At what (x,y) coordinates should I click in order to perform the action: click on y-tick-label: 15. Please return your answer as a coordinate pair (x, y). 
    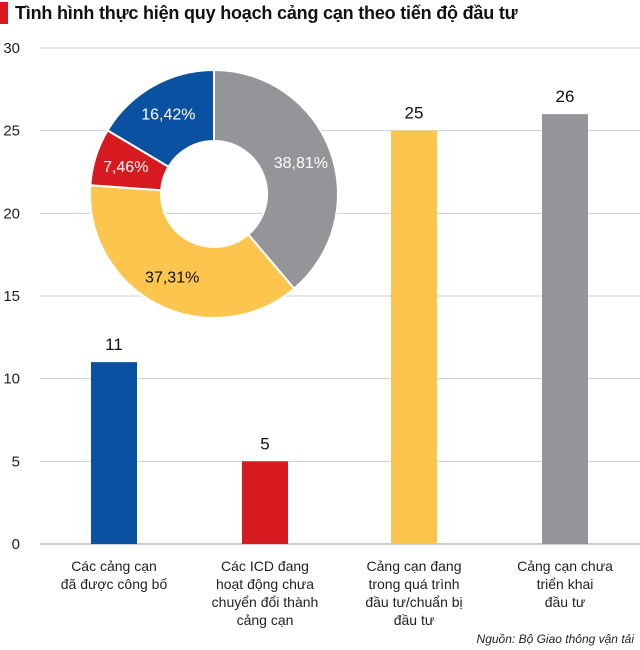
    Looking at the image, I should click on (11, 296).